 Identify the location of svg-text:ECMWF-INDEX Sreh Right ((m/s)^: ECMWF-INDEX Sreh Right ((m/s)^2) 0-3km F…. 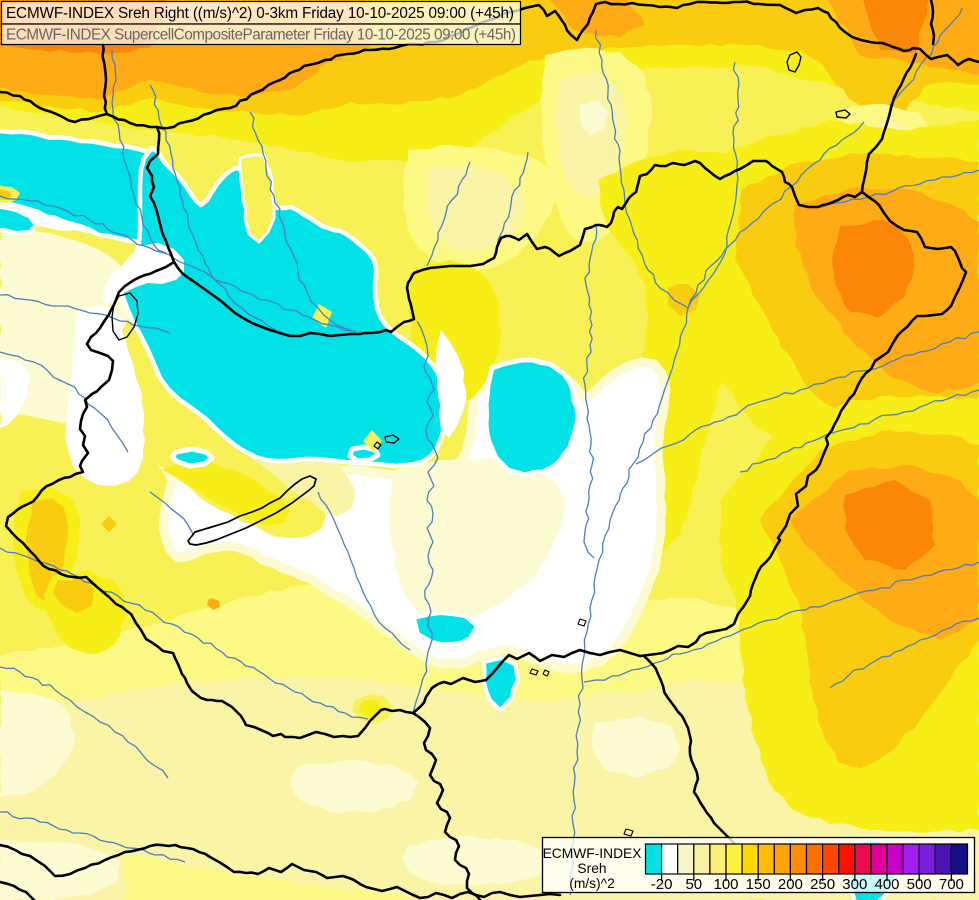
(260, 13).